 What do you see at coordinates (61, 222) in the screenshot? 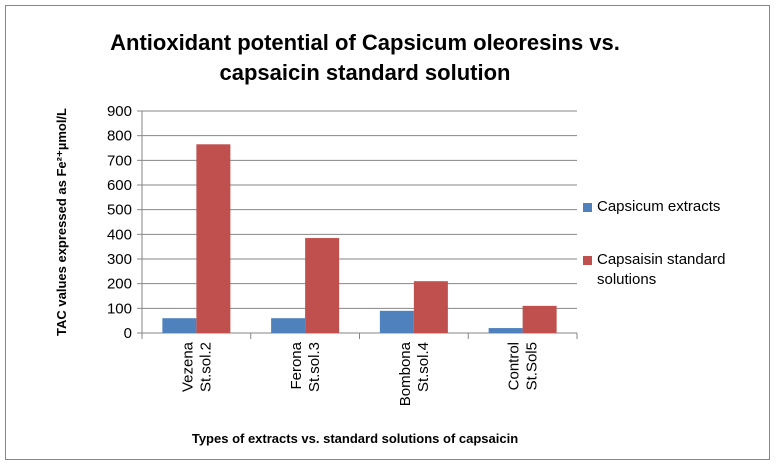
I see `y-axis-label: TAC values expressed as Fe²⁺µmol/L` at bounding box center [61, 222].